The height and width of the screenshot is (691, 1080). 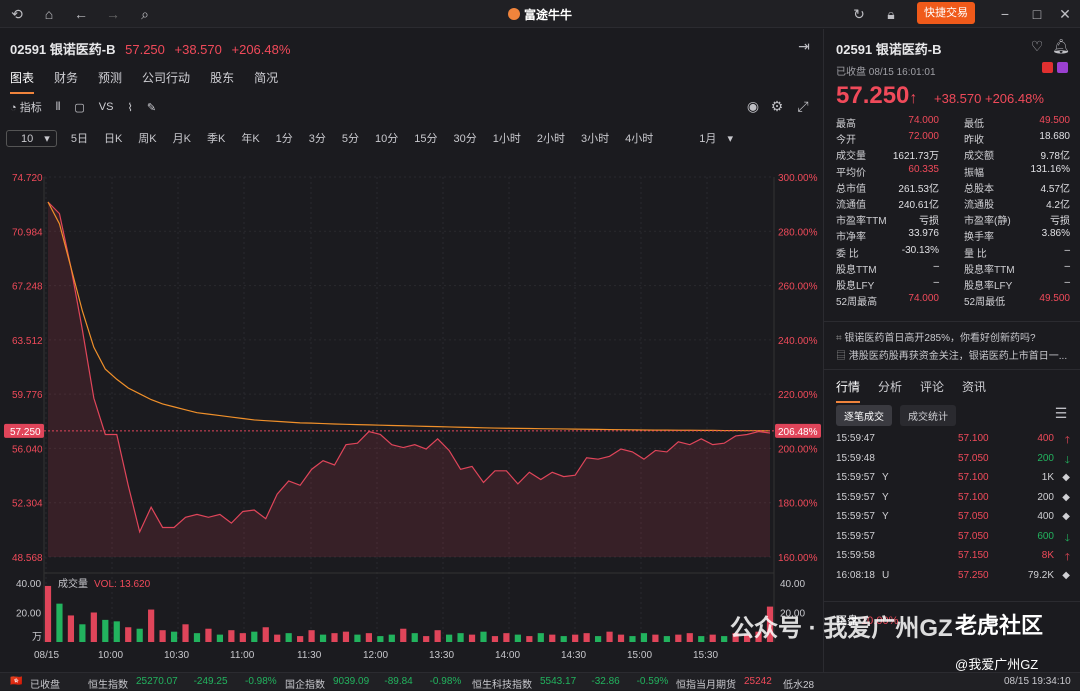 What do you see at coordinates (928, 415) in the screenshot?
I see `tab-trade-stats: 成交统计` at bounding box center [928, 415].